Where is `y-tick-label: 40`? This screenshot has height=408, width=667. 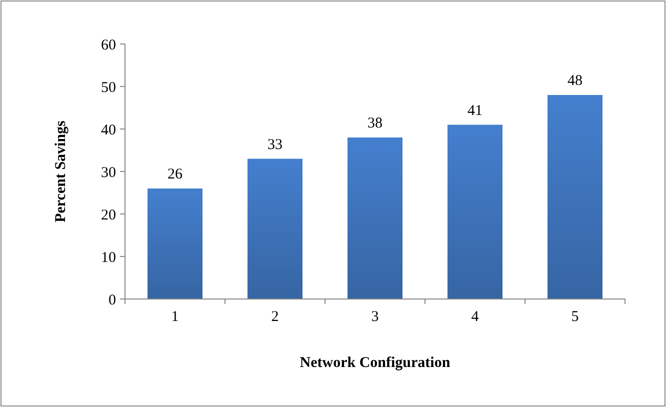
y-tick-label: 40 is located at coordinates (108, 130).